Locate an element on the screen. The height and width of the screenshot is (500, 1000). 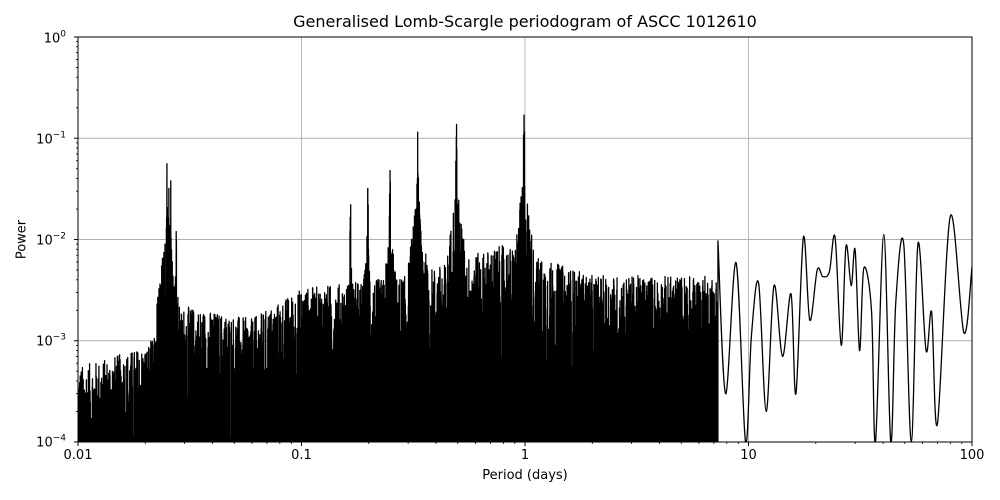
y-tick-label: 10⁻³ is located at coordinates (51, 341).